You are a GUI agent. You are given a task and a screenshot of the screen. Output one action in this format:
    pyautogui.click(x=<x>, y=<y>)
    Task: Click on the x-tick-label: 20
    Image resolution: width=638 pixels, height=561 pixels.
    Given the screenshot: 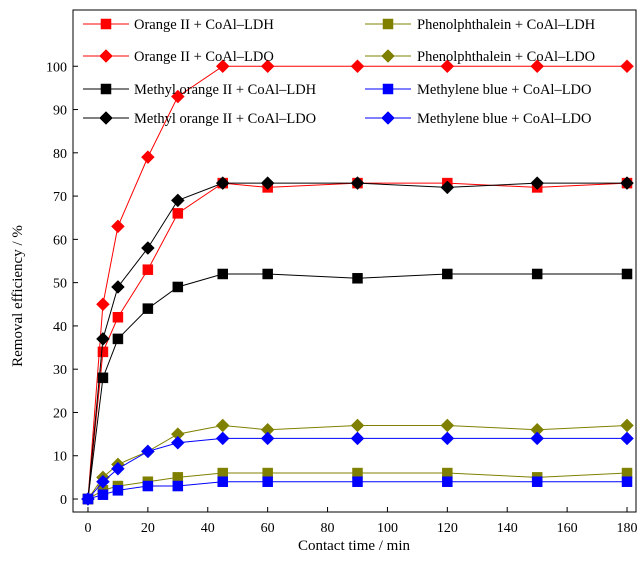 What is the action you would take?
    pyautogui.click(x=148, y=528)
    